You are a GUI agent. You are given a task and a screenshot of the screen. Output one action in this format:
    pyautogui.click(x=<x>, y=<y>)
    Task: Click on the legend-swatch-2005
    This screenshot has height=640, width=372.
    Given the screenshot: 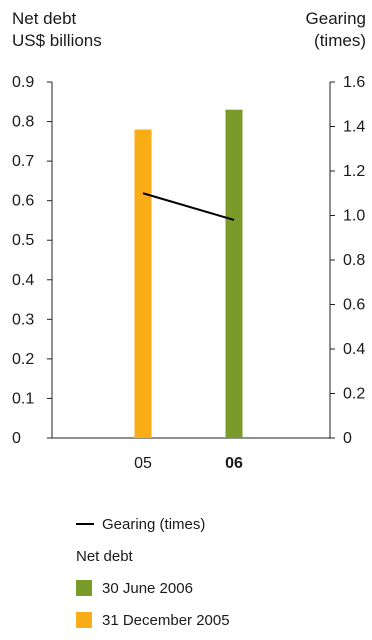 What is the action you would take?
    pyautogui.click(x=84, y=620)
    